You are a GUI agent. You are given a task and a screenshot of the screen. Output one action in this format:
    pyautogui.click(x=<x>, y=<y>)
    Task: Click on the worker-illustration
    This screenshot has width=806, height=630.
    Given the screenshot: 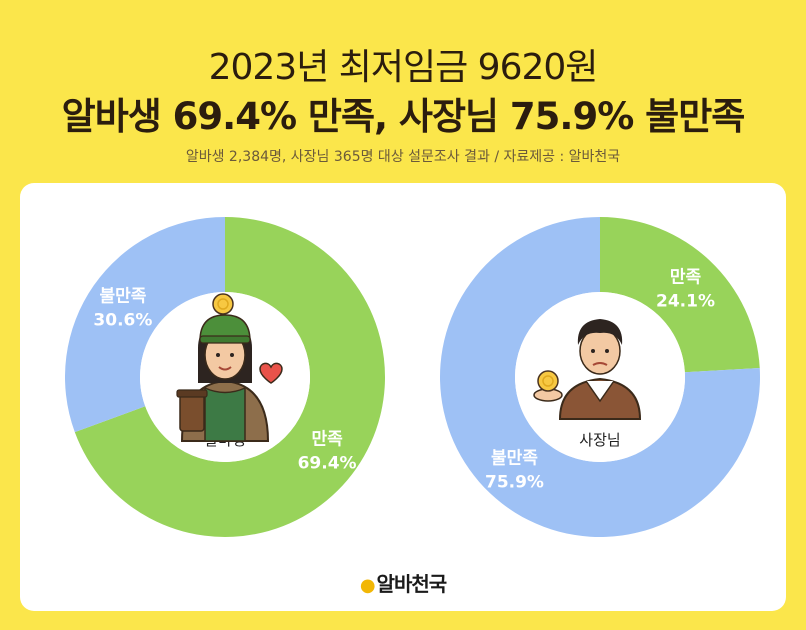 What is the action you would take?
    pyautogui.click(x=229, y=367)
    